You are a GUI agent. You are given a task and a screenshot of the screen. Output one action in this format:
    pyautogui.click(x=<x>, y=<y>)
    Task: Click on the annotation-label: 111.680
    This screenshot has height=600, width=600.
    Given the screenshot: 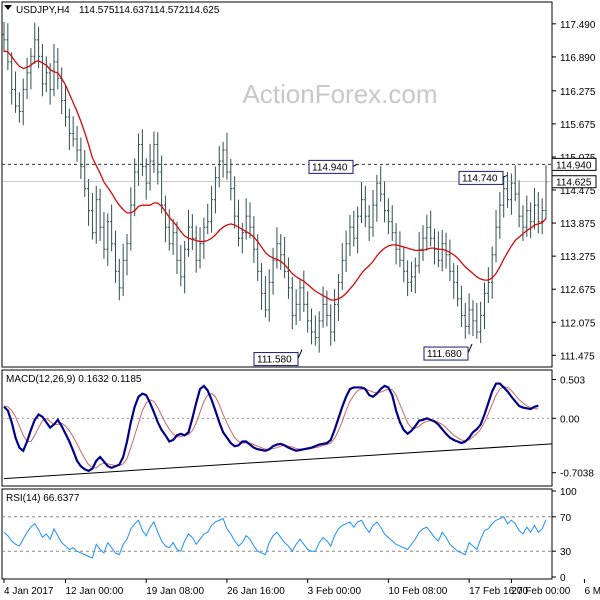 What is the action you would take?
    pyautogui.click(x=444, y=354)
    